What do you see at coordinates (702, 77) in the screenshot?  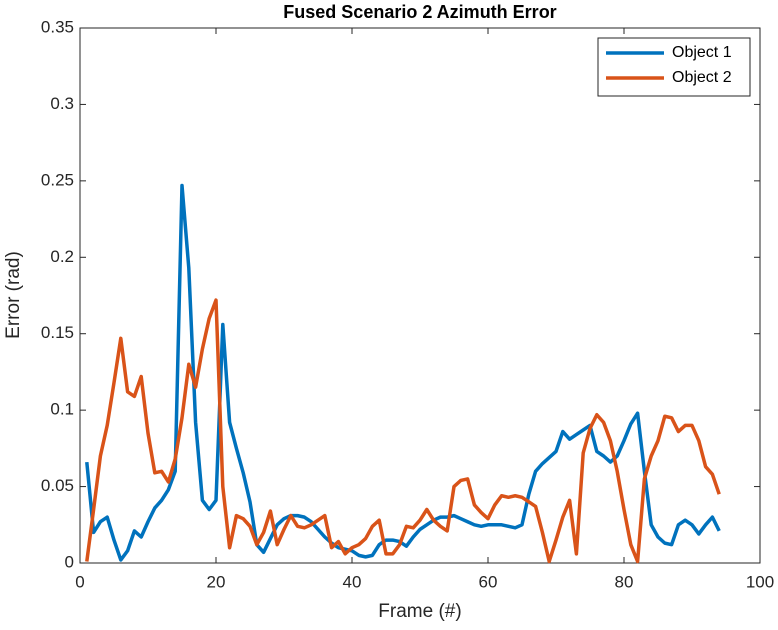 I see `legend-label: Object 2` at bounding box center [702, 77].